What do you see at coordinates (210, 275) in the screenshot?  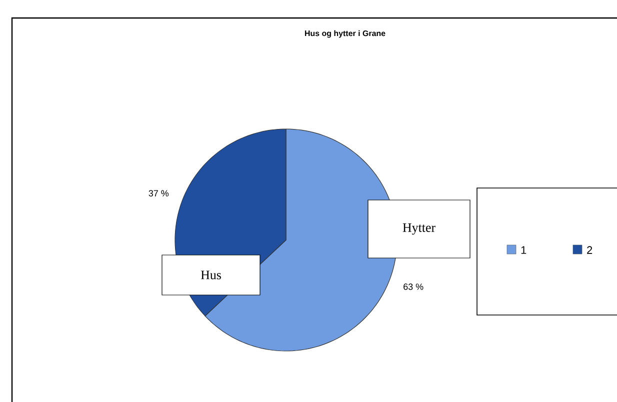 I see `text: Hus` at bounding box center [210, 275].